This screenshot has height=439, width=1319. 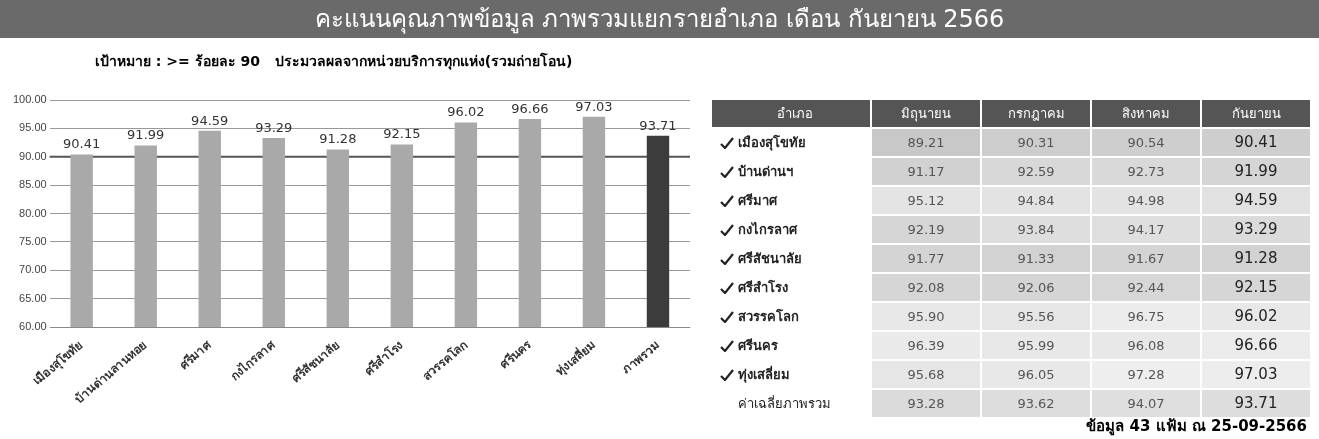 What do you see at coordinates (1036, 113) in the screenshot?
I see `x-tick-label: กรกฎาคม` at bounding box center [1036, 113].